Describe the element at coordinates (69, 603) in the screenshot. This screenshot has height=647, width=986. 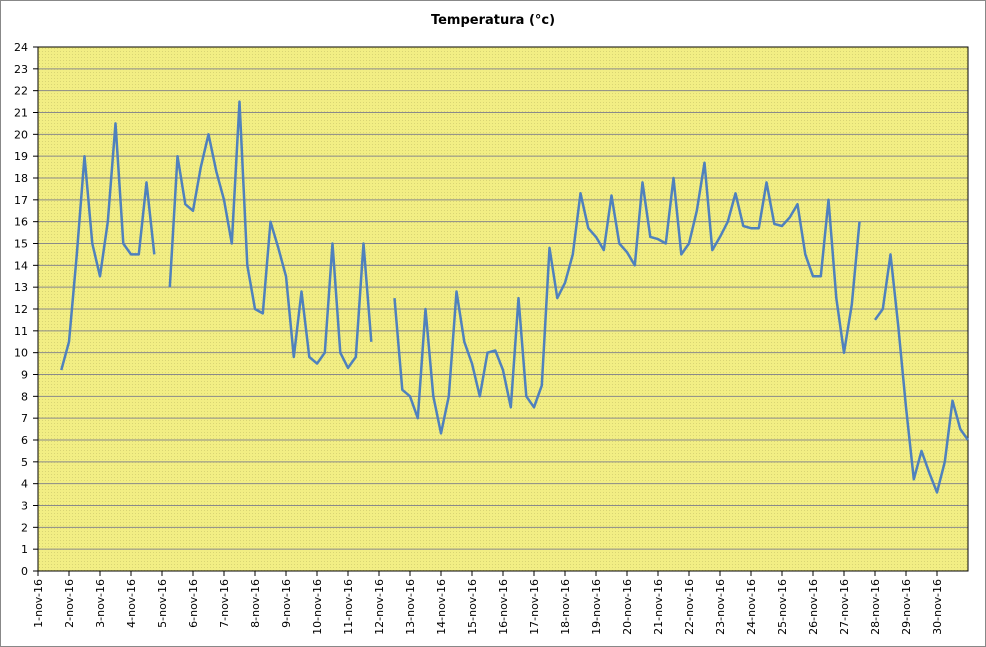
I see `x-tick-label: 2-nov-16` at that location.